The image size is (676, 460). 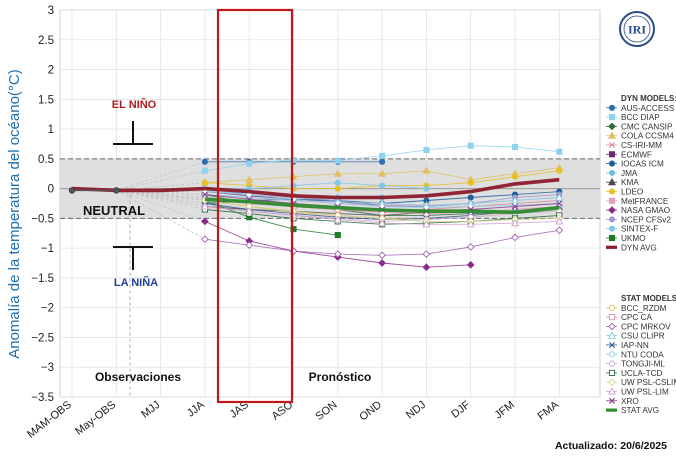 What do you see at coordinates (42, 398) in the screenshot?
I see `y-tick-label: −3.5` at bounding box center [42, 398].